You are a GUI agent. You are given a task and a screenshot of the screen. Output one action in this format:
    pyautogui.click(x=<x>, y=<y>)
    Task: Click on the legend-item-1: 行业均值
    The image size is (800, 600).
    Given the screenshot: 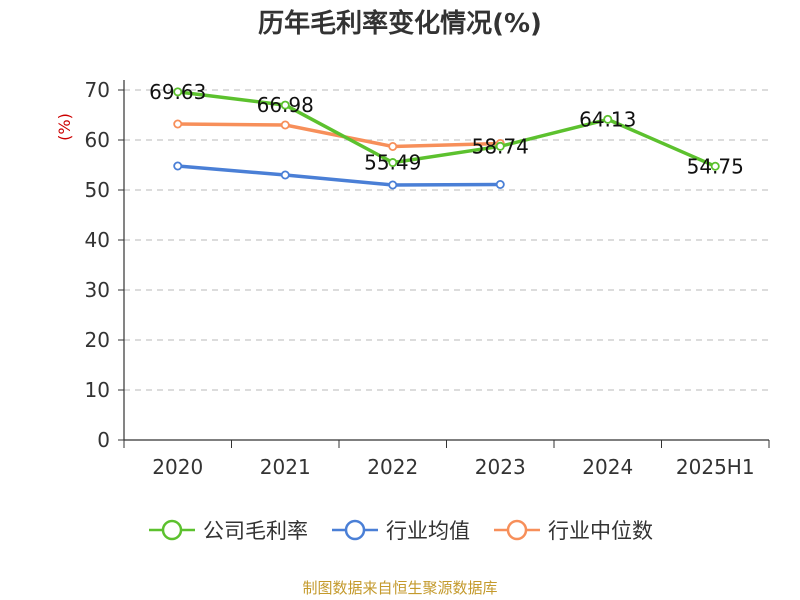 What is the action you would take?
    pyautogui.click(x=400, y=530)
    